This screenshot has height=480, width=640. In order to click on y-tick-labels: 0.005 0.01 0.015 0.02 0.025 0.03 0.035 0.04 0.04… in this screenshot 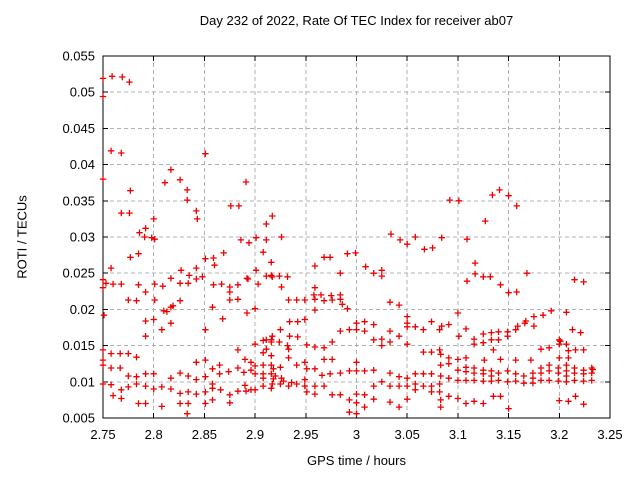, I will do `click(78, 237)`.